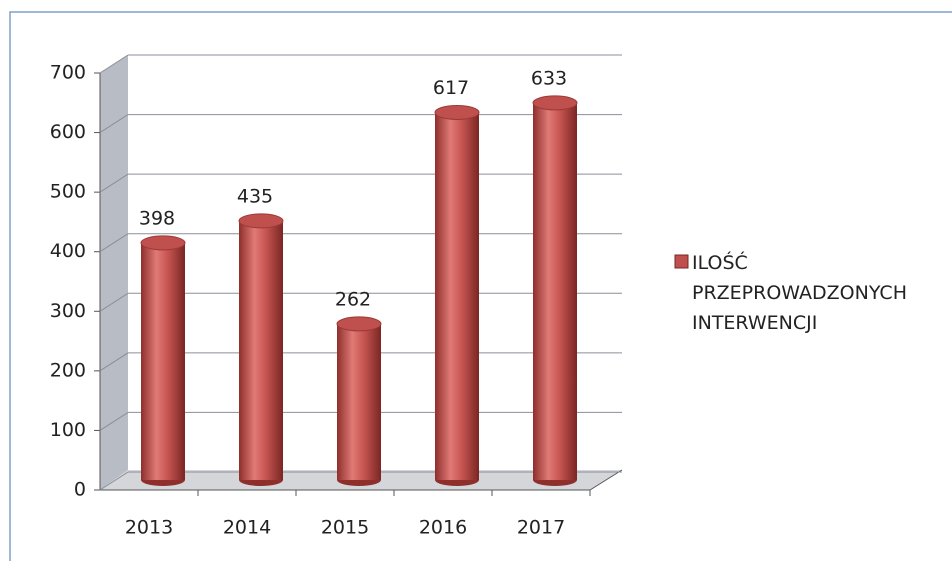 The height and width of the screenshot is (561, 952). I want to click on legend-label: ILOŚĆ PRZEPROWADZONYCH INTERWENCJI, so click(799, 293).